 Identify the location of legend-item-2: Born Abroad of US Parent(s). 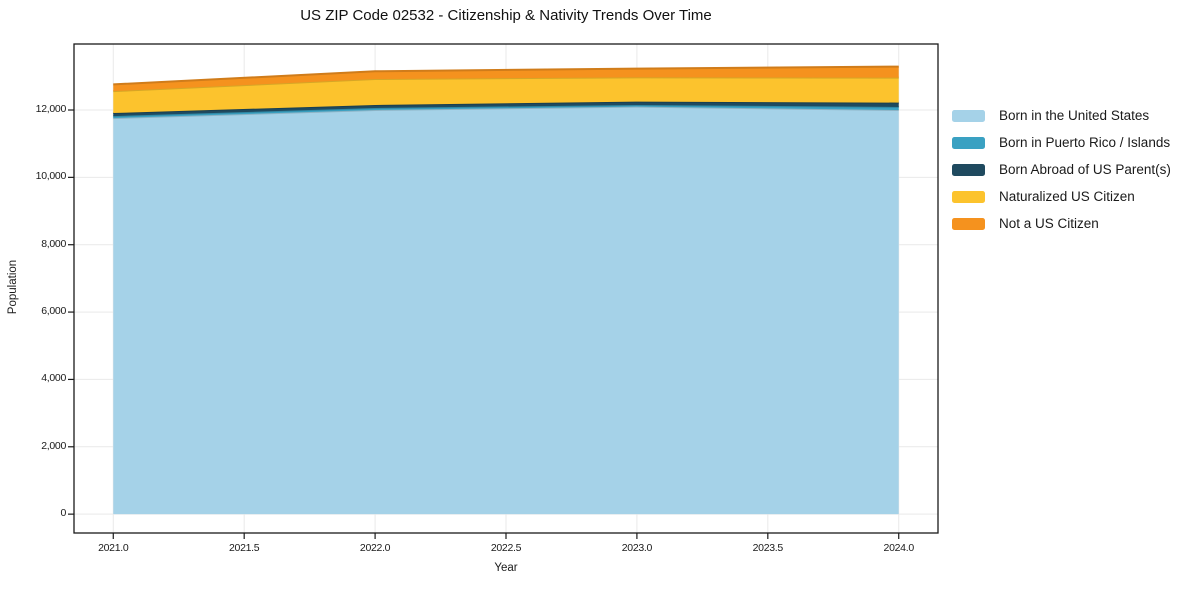
(1061, 169).